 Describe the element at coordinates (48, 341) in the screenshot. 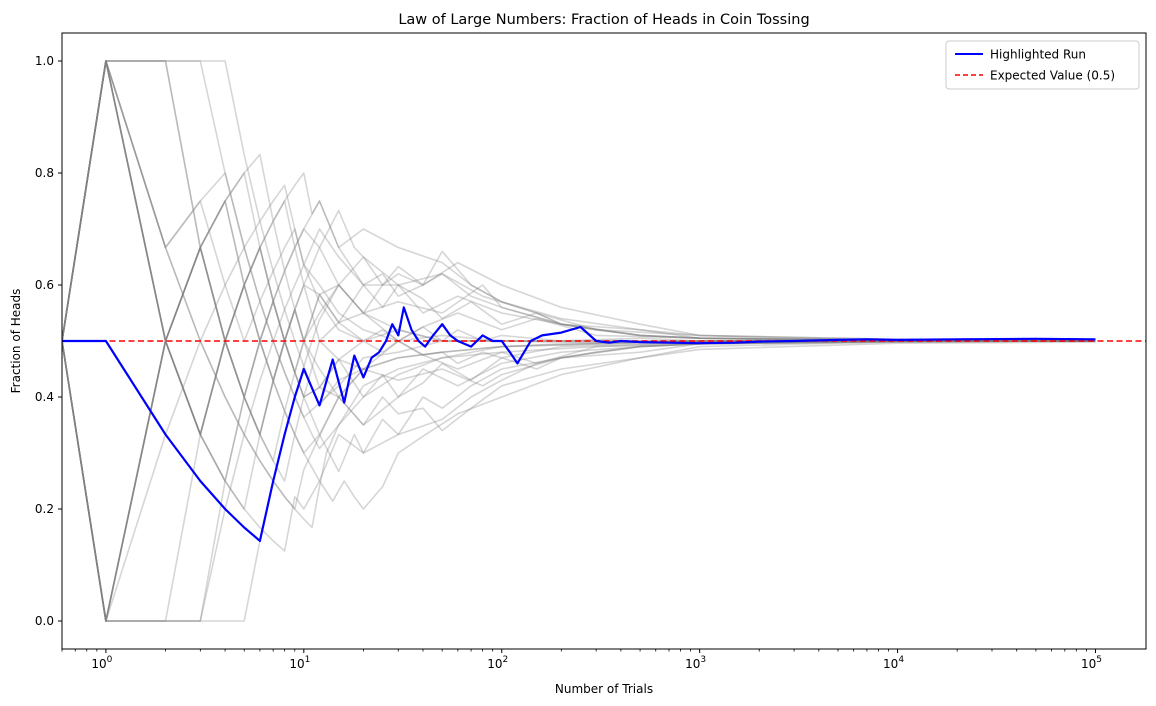

I see `y-axis-ticks: 0.0 0.2 0.4 0.6 0.8 1.0` at that location.